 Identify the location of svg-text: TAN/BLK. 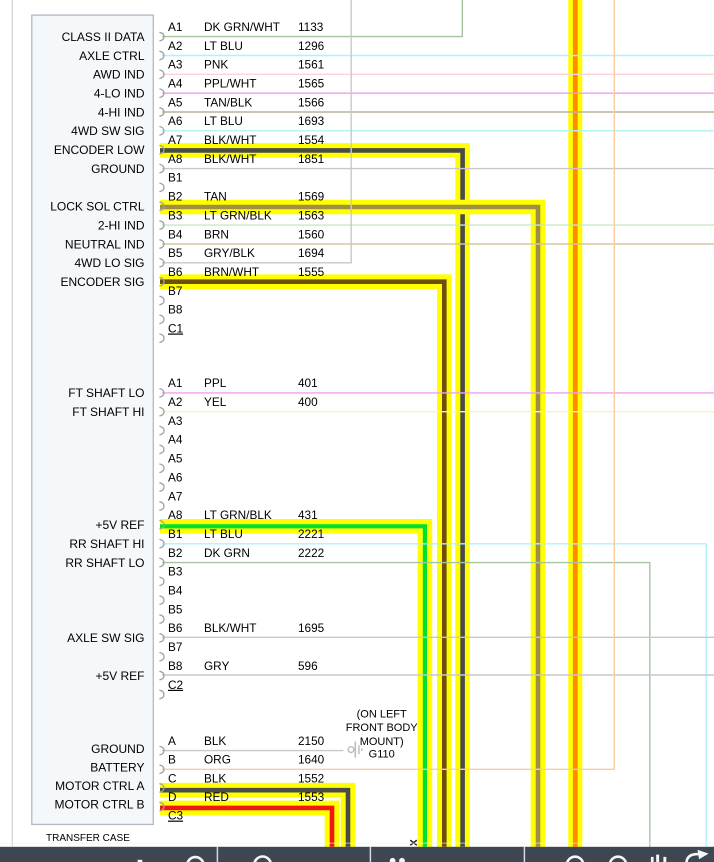
(228, 102).